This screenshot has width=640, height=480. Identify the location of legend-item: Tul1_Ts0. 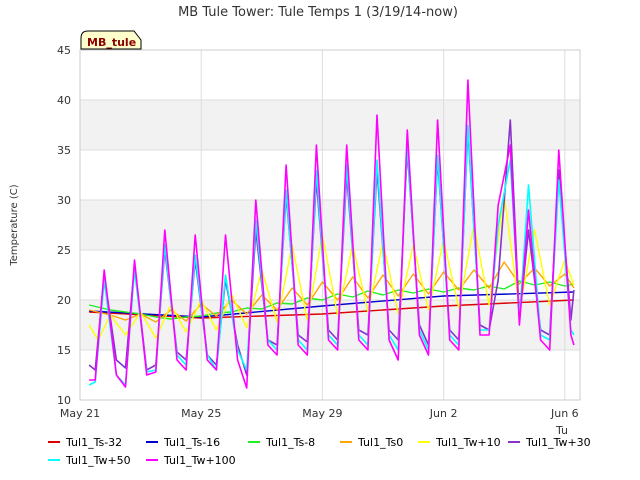
(371, 442).